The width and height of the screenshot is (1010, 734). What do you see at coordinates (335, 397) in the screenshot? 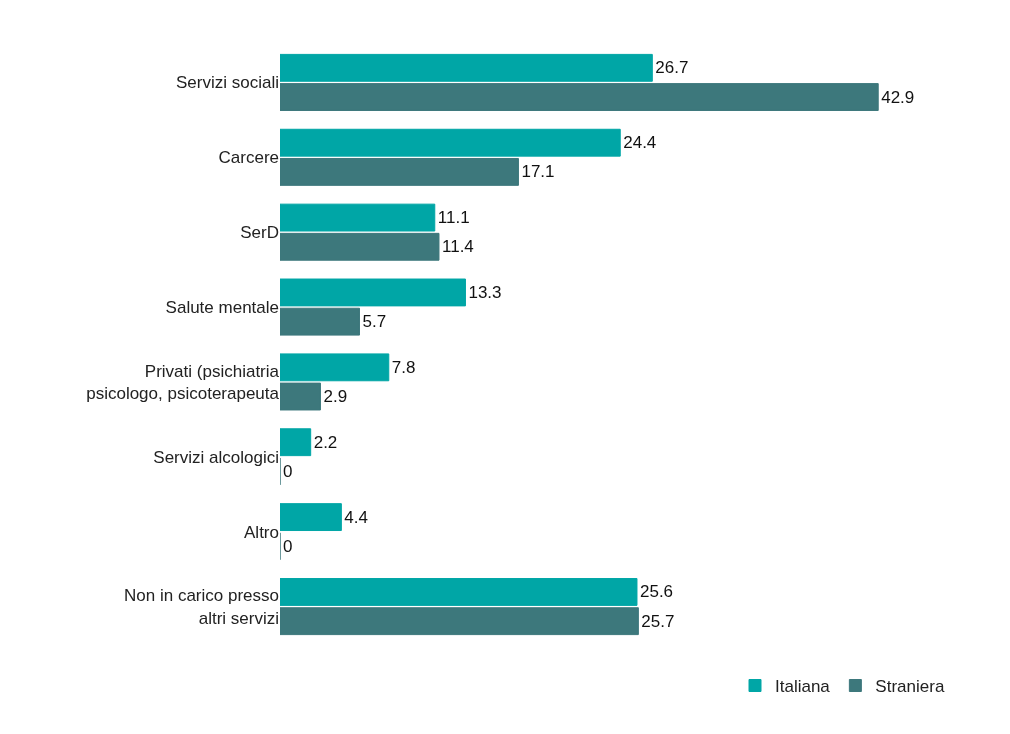
I see `data-label: 2.9` at bounding box center [335, 397].